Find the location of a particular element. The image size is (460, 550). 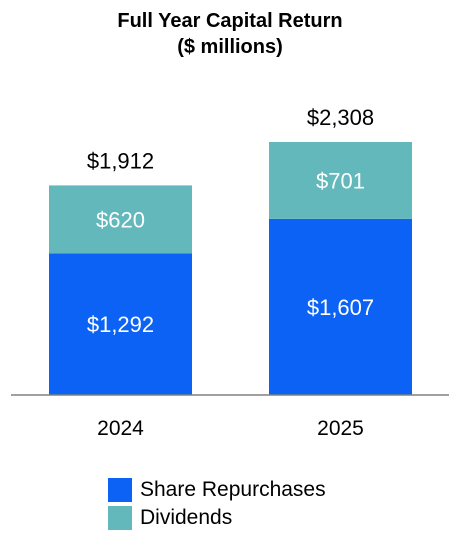

chart-title: Full Year Capital Return is located at coordinates (230, 21).